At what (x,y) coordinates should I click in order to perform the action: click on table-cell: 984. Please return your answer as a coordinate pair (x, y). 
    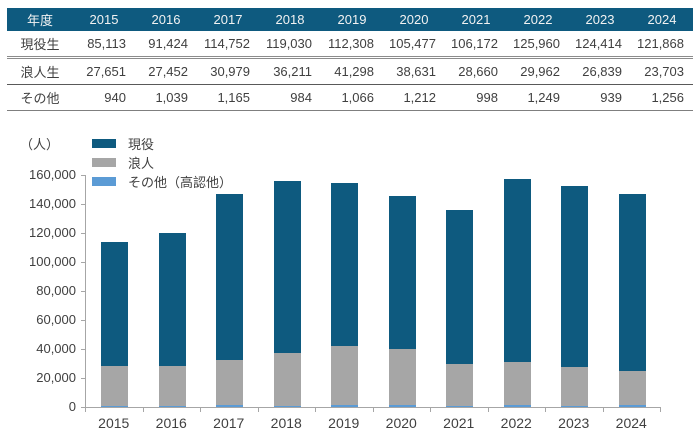
    Looking at the image, I should click on (290, 97).